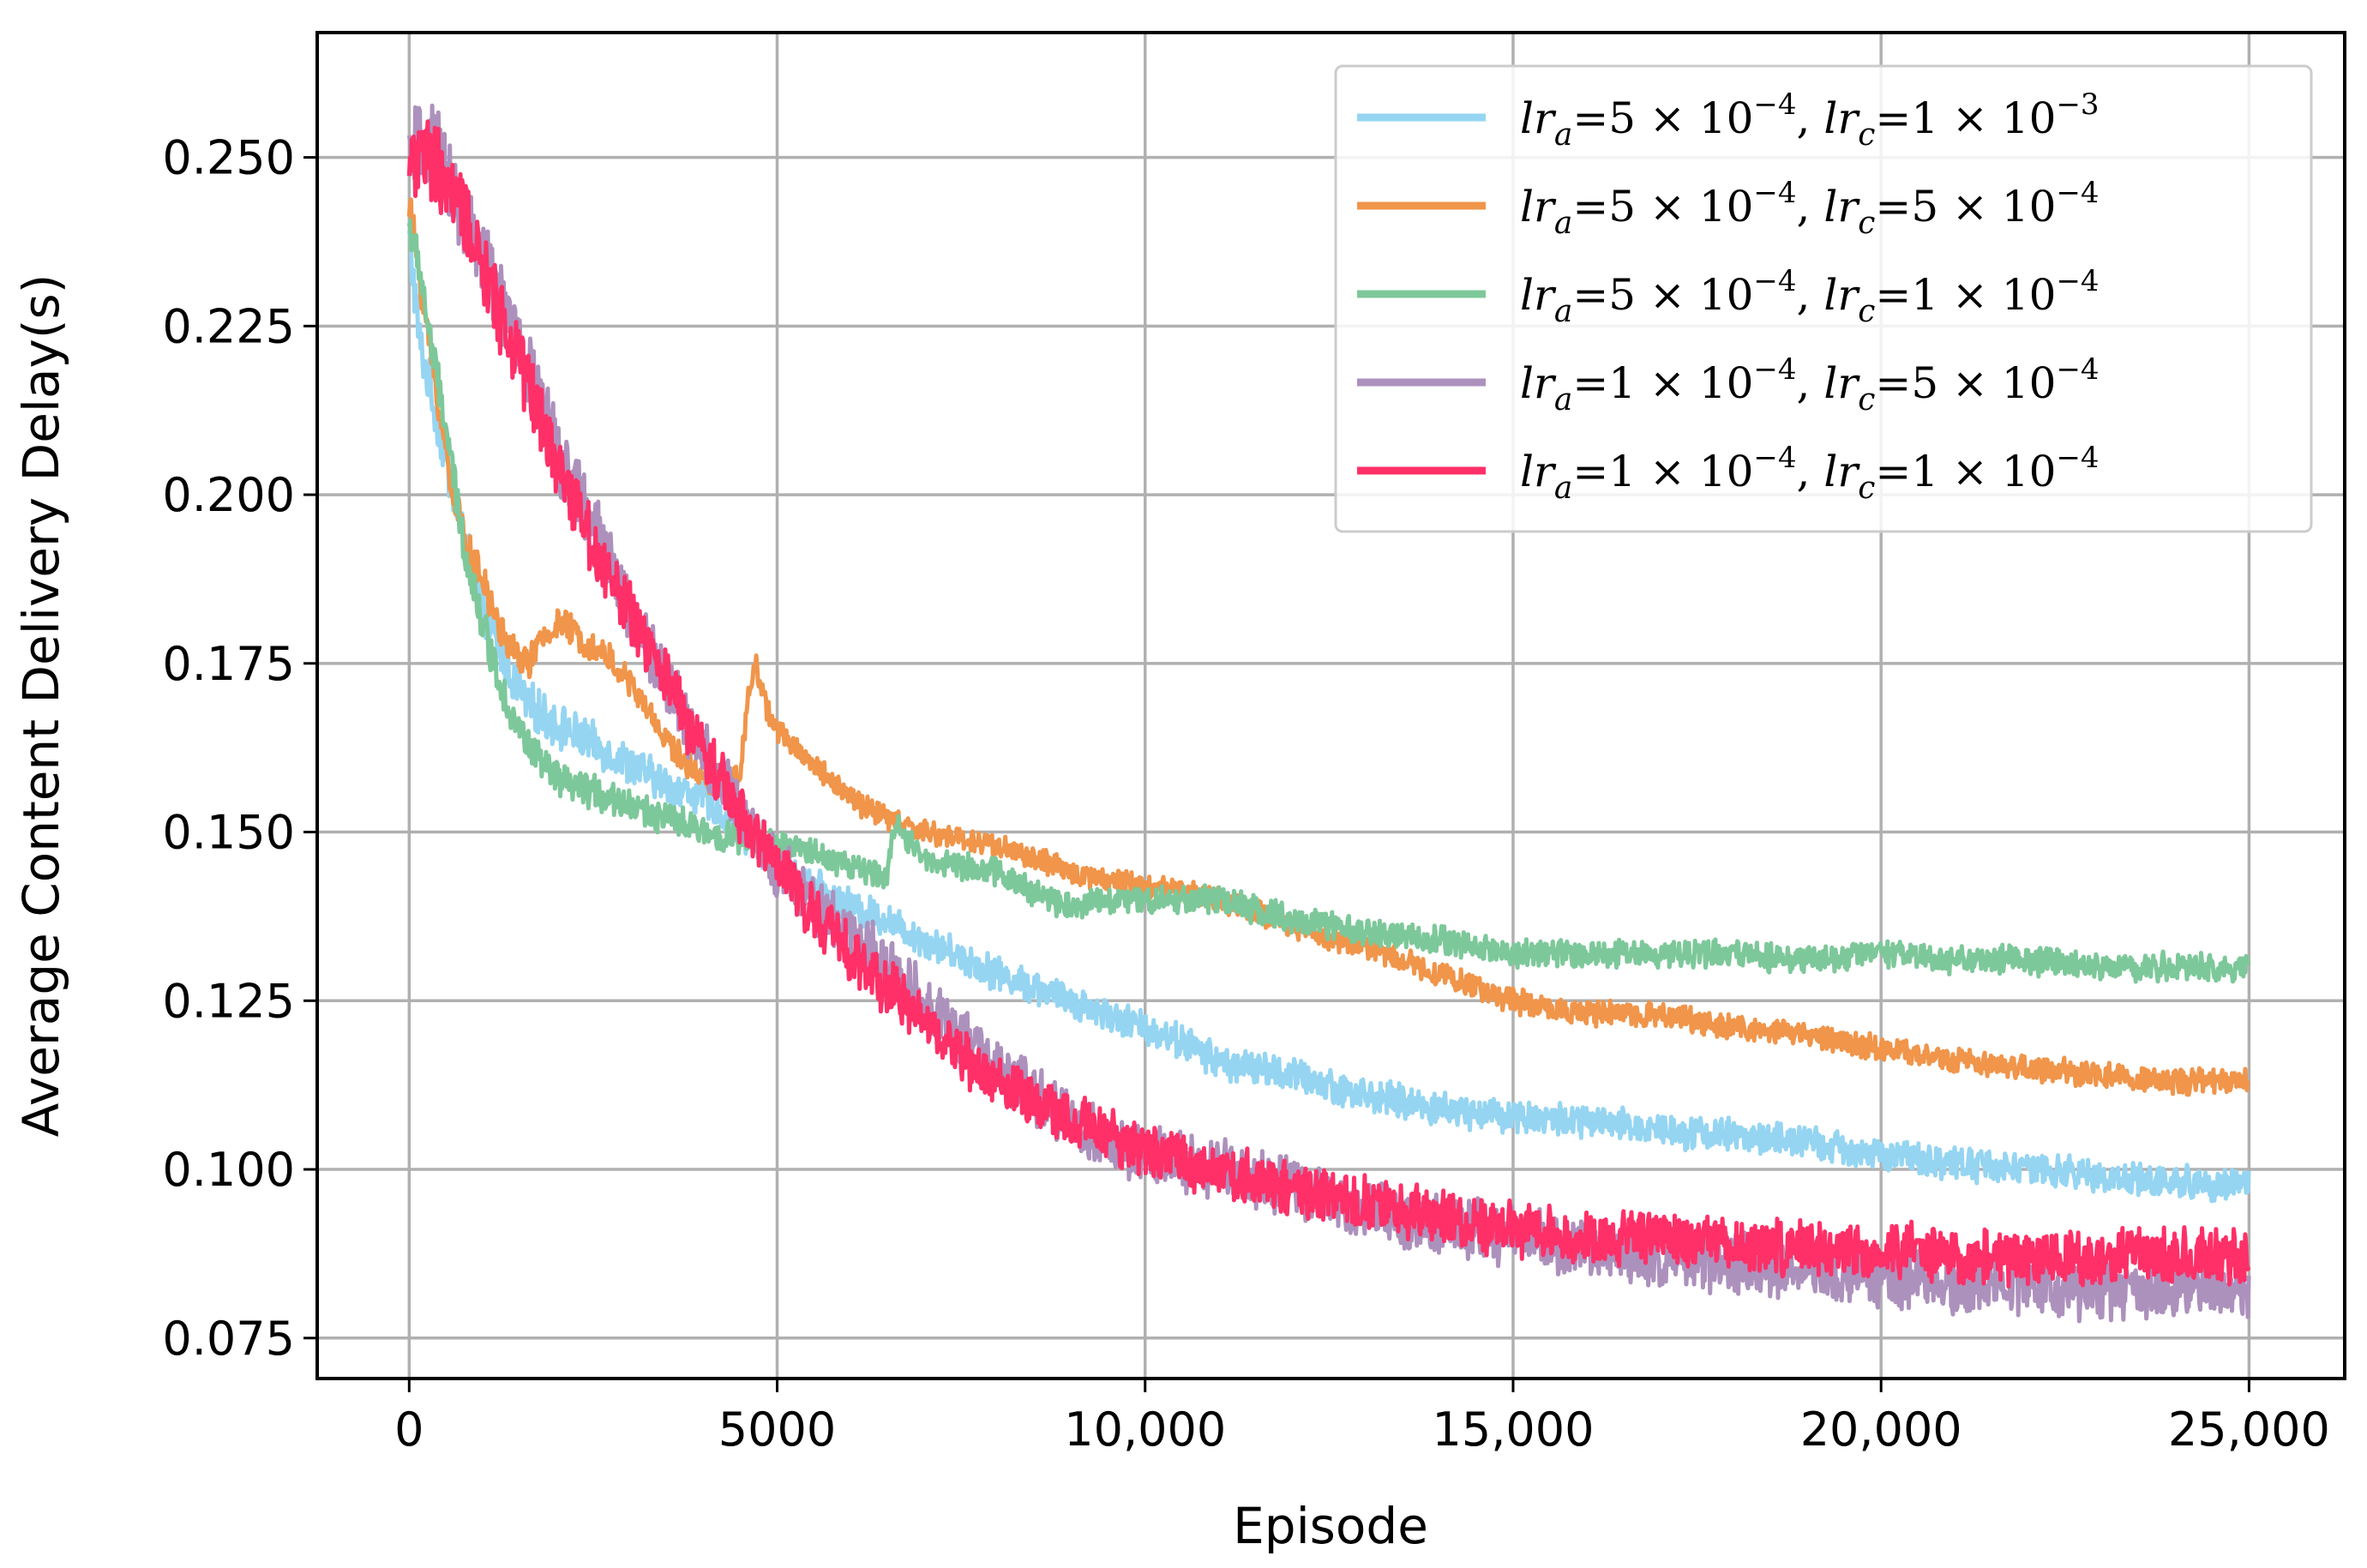 This screenshot has height=1568, width=2367. Describe the element at coordinates (1362, 1418) in the screenshot. I see `x-axis-ticks: 0 5000 10,000 15,000 20,000 25,000` at that location.